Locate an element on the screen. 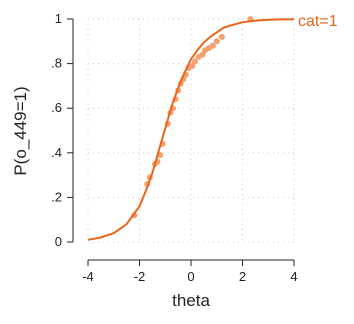 The height and width of the screenshot is (324, 354). y-tick-label-1: .2 is located at coordinates (56, 196).